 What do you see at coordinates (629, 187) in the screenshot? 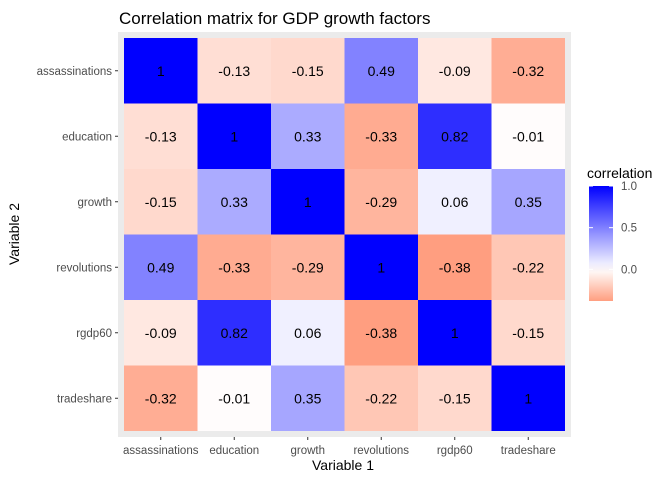
I see `legend-tick-label: 1.0` at bounding box center [629, 187].